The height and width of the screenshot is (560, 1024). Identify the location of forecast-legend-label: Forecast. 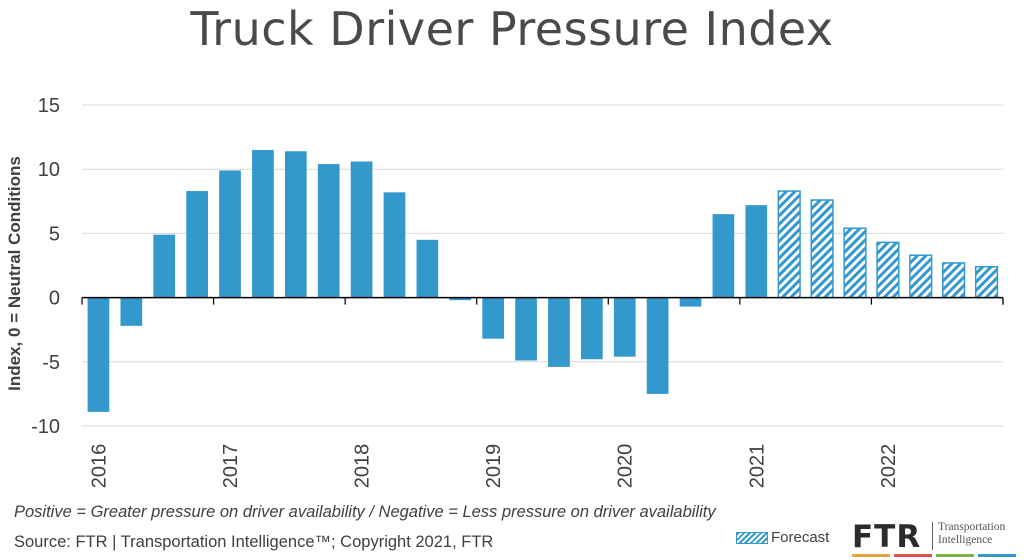
(800, 537).